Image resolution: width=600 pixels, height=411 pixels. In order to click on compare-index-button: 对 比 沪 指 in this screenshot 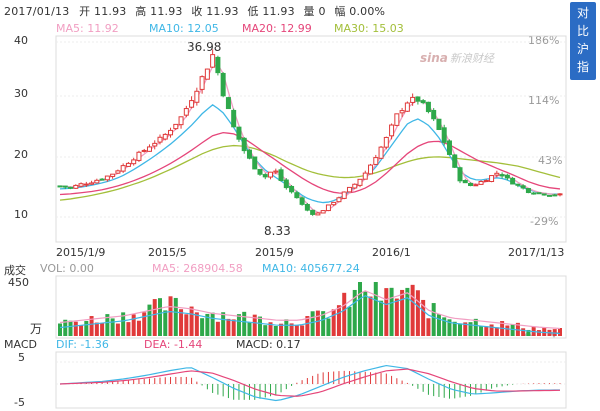, I will do `click(583, 41)`.